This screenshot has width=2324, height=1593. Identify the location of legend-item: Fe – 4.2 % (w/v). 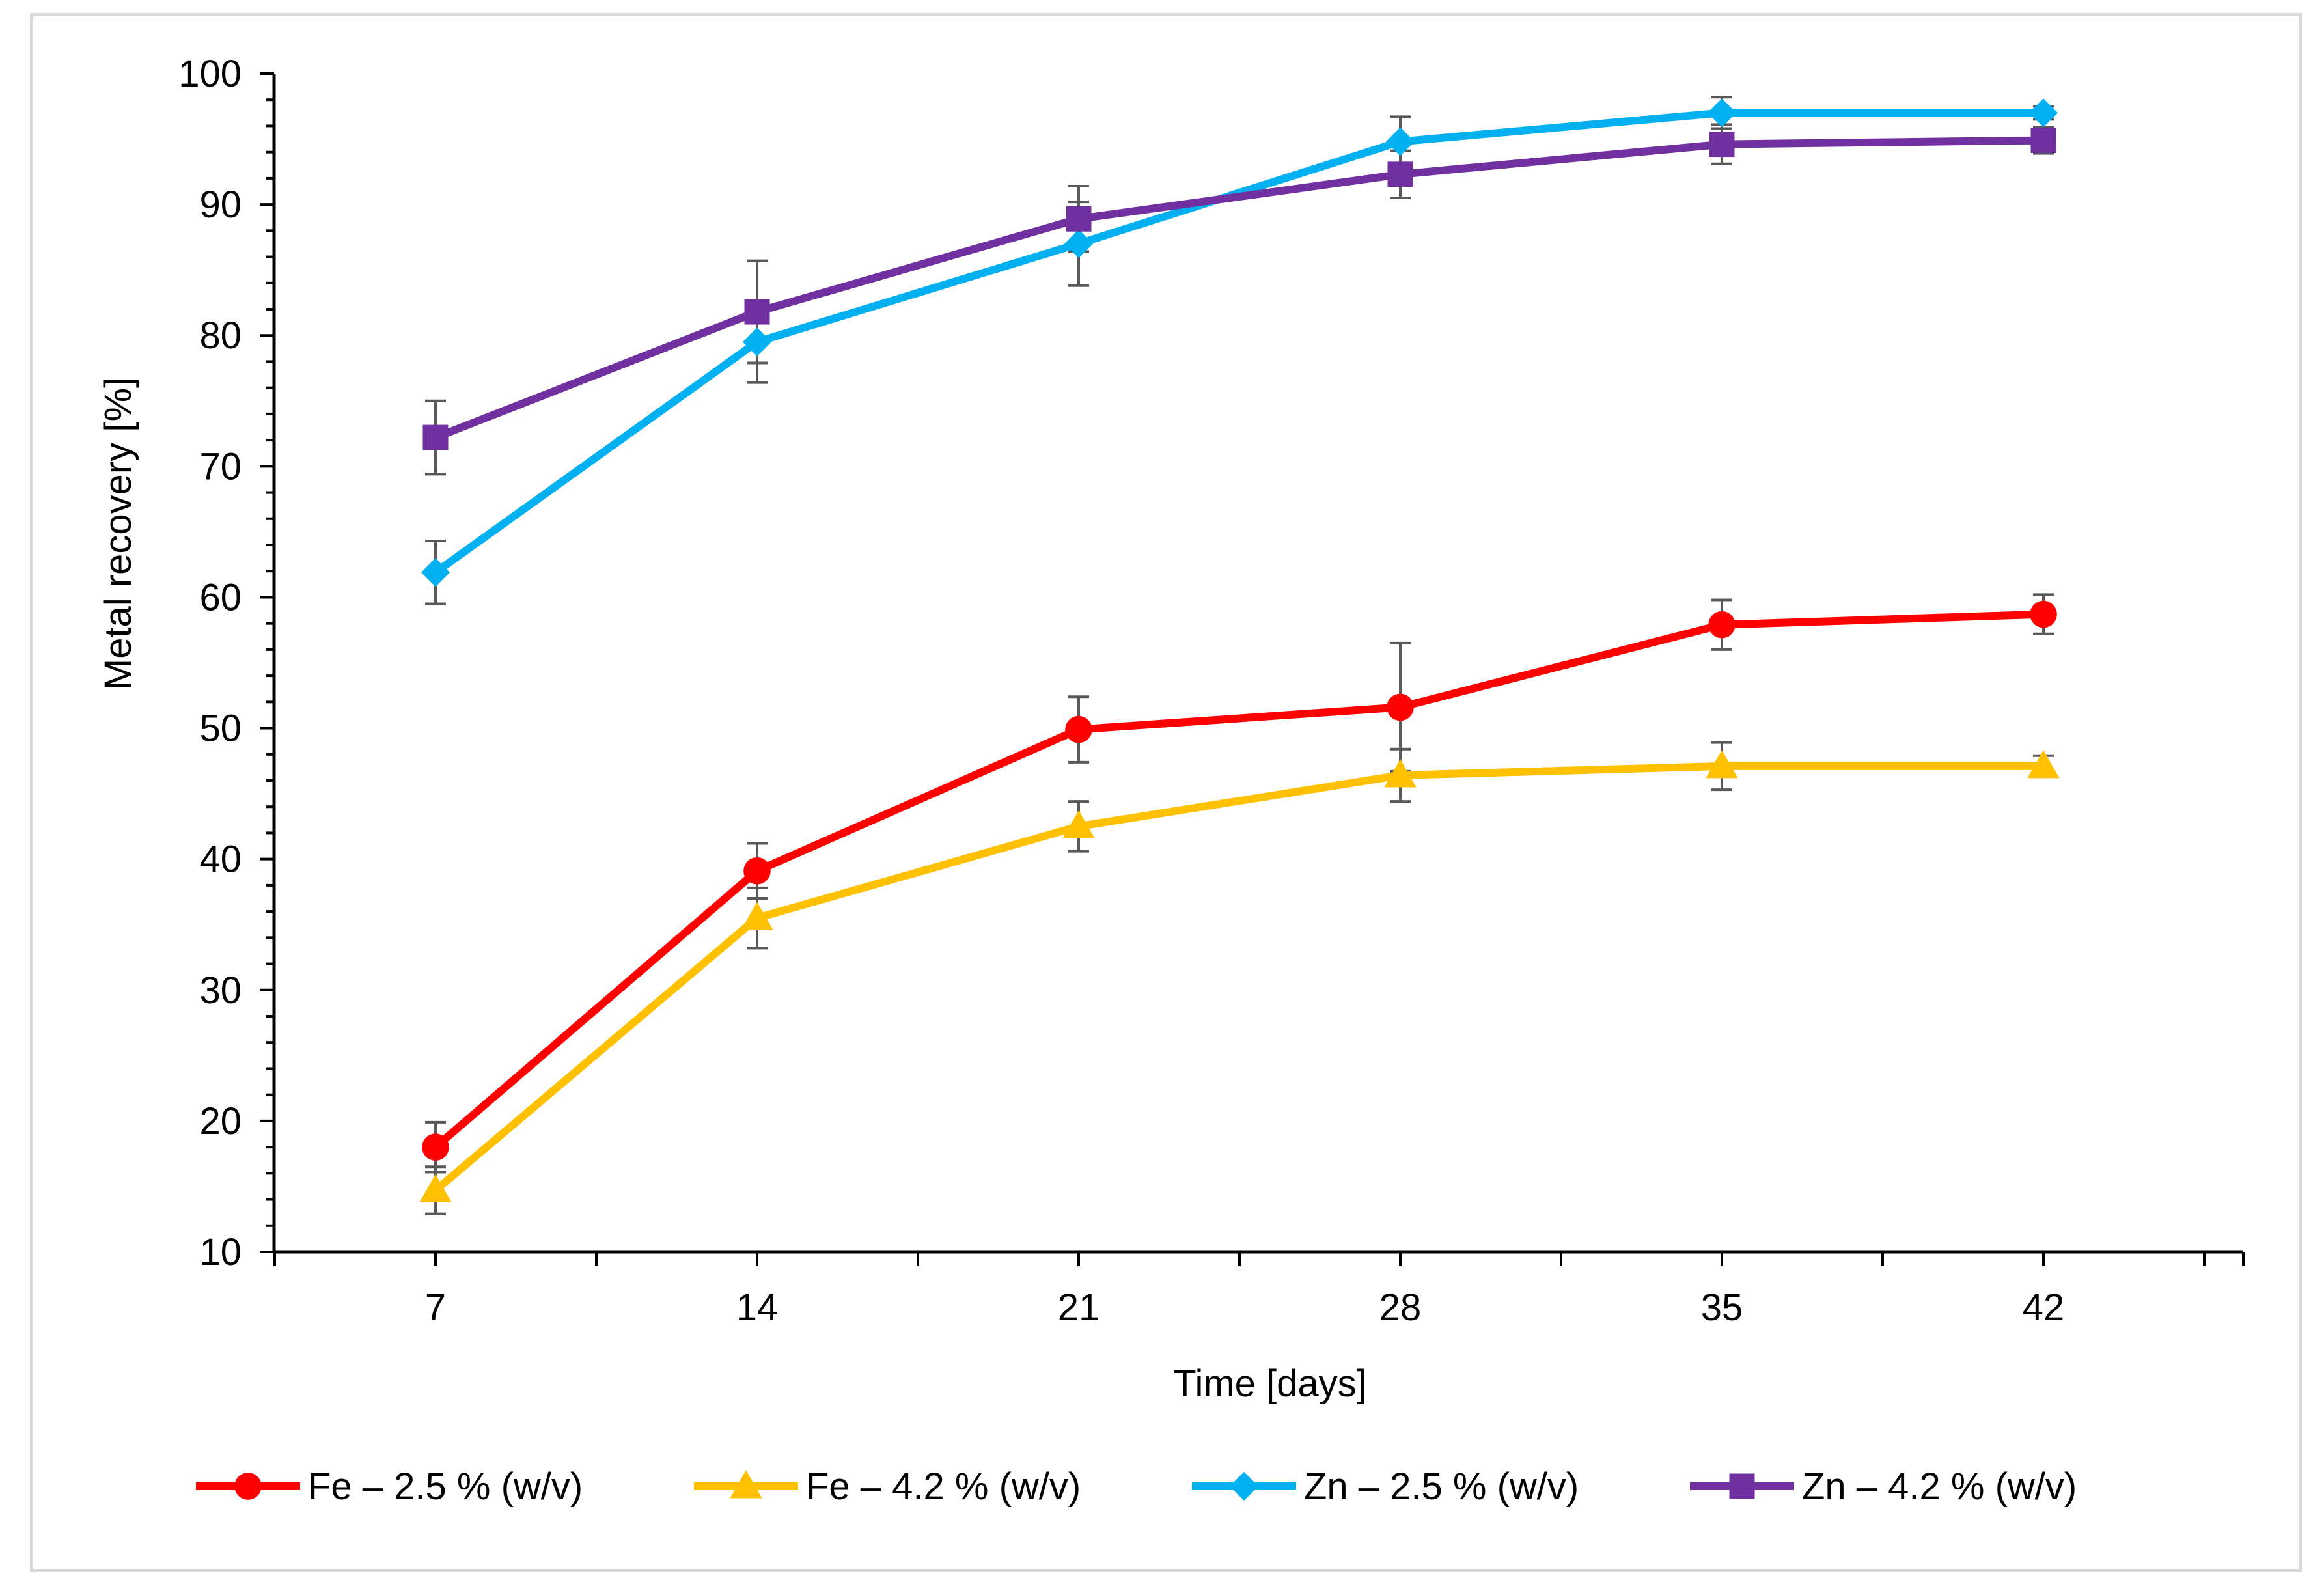
(887, 1486).